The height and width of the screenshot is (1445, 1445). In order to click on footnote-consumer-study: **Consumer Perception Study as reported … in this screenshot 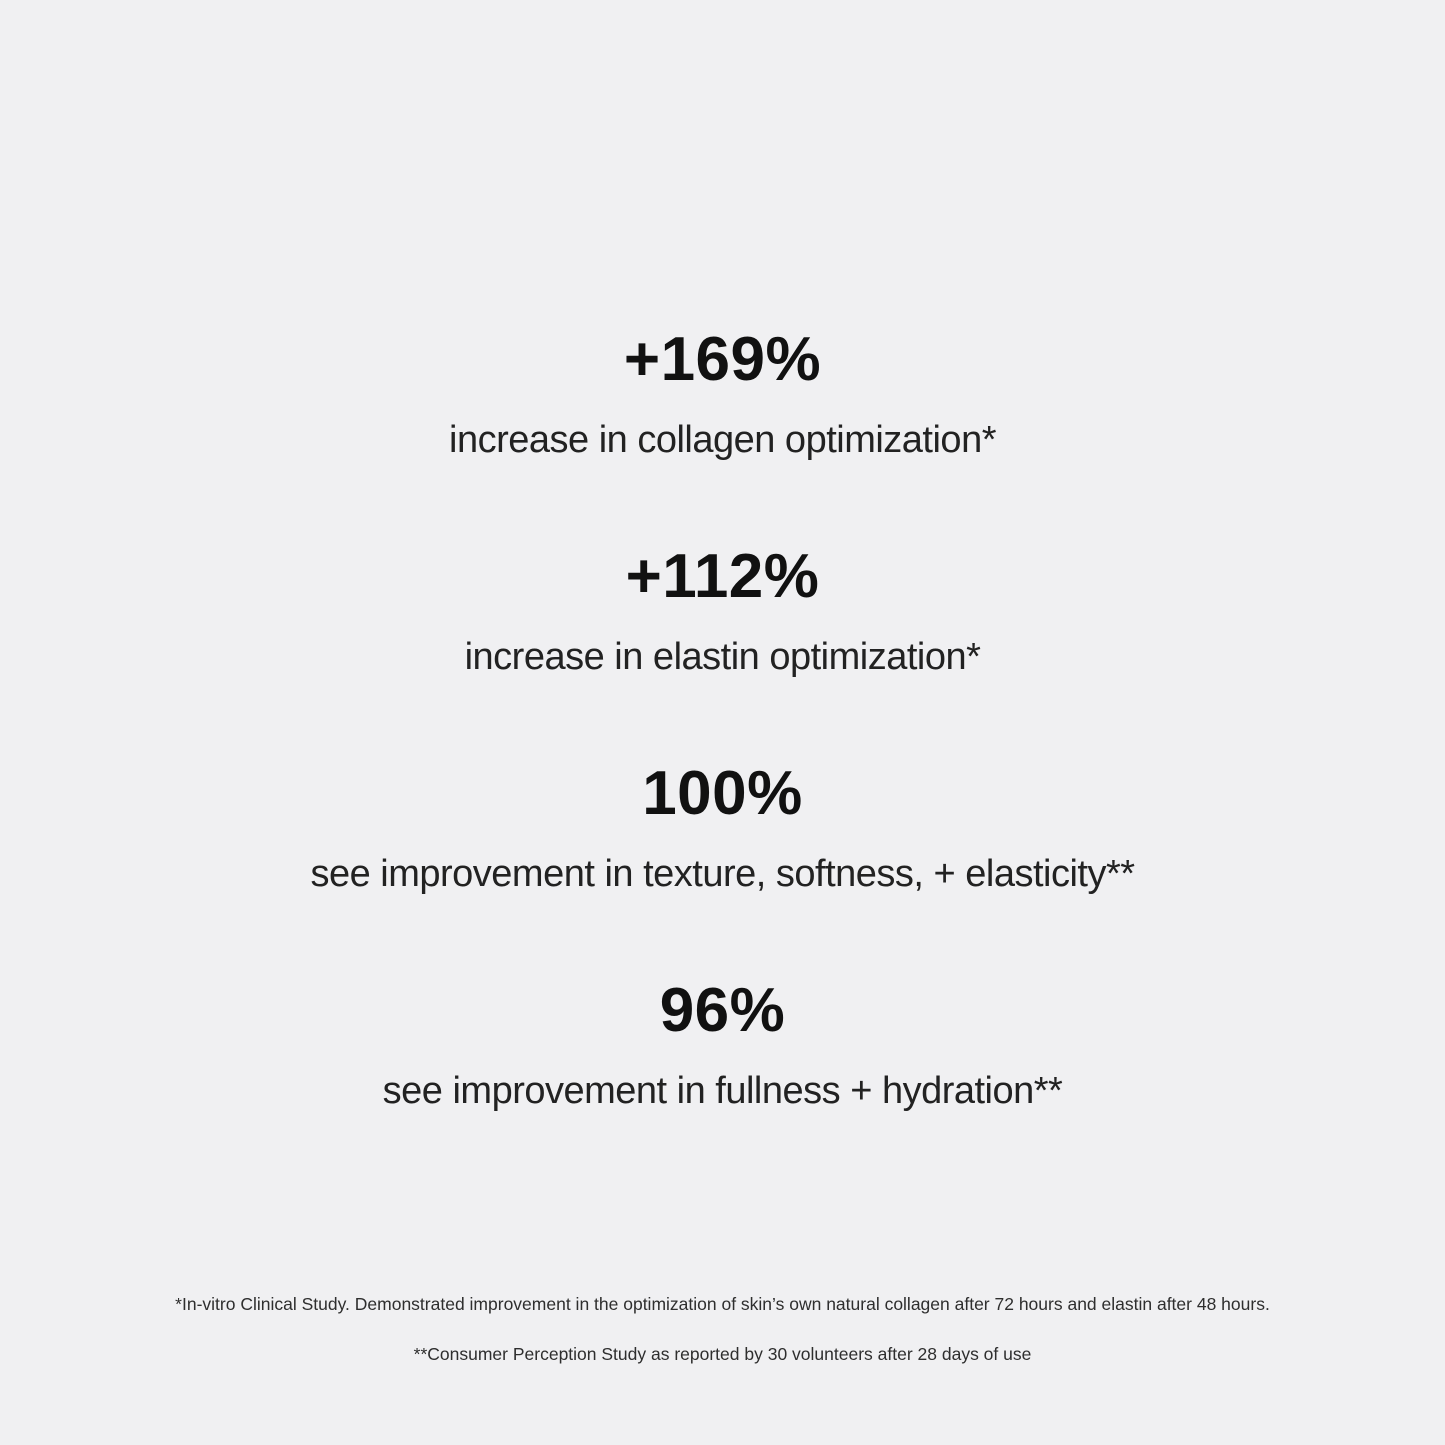, I will do `click(722, 1354)`.